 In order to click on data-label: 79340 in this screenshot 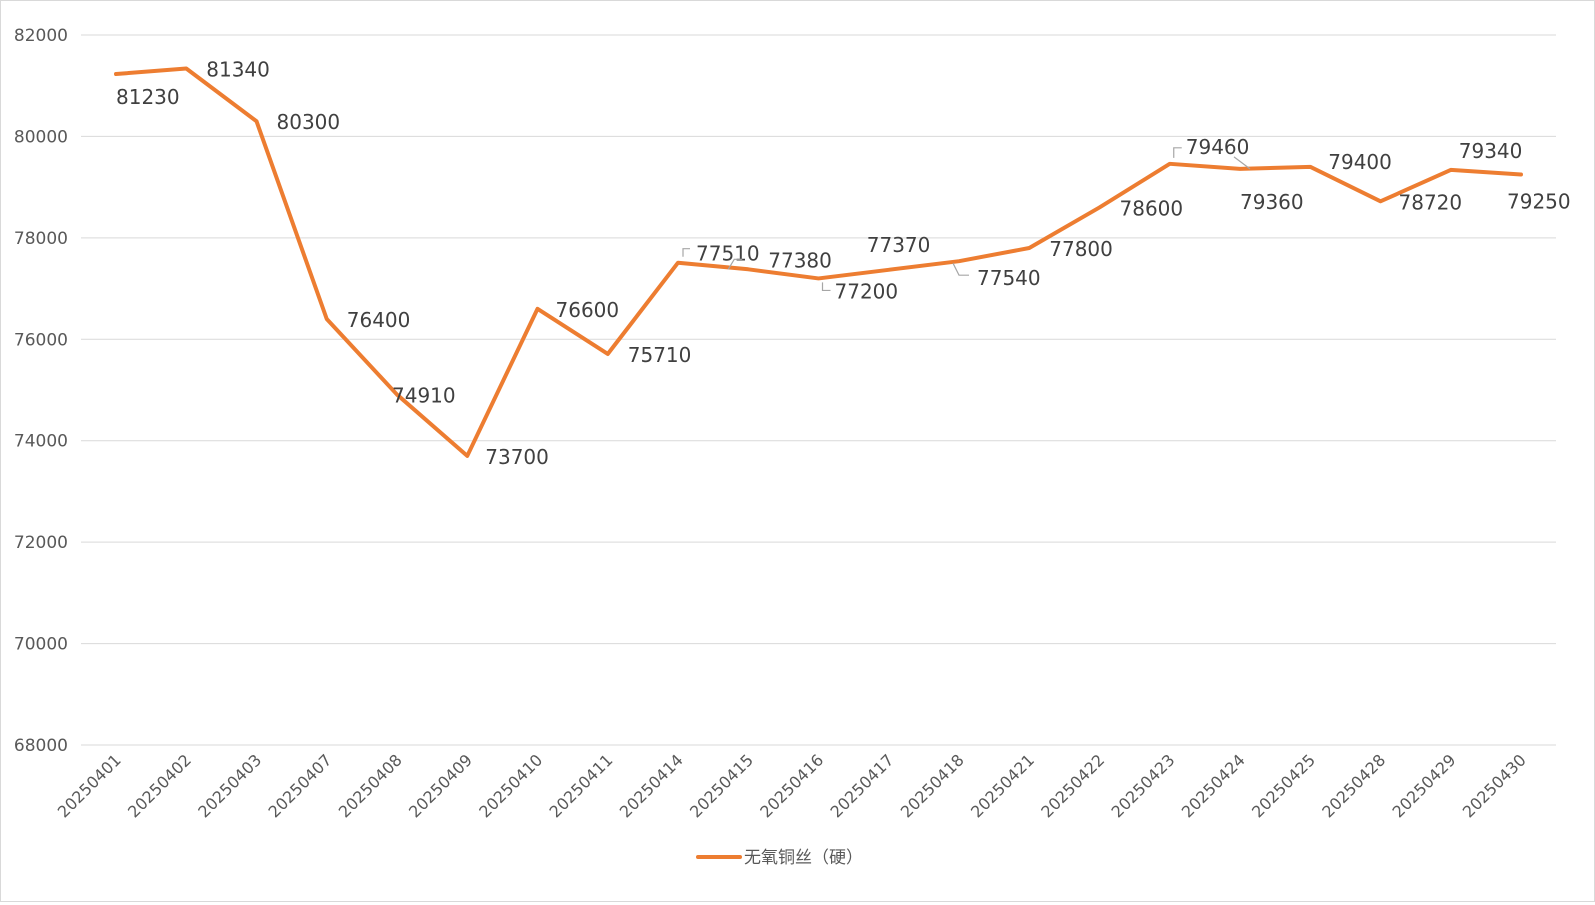, I will do `click(1491, 151)`.